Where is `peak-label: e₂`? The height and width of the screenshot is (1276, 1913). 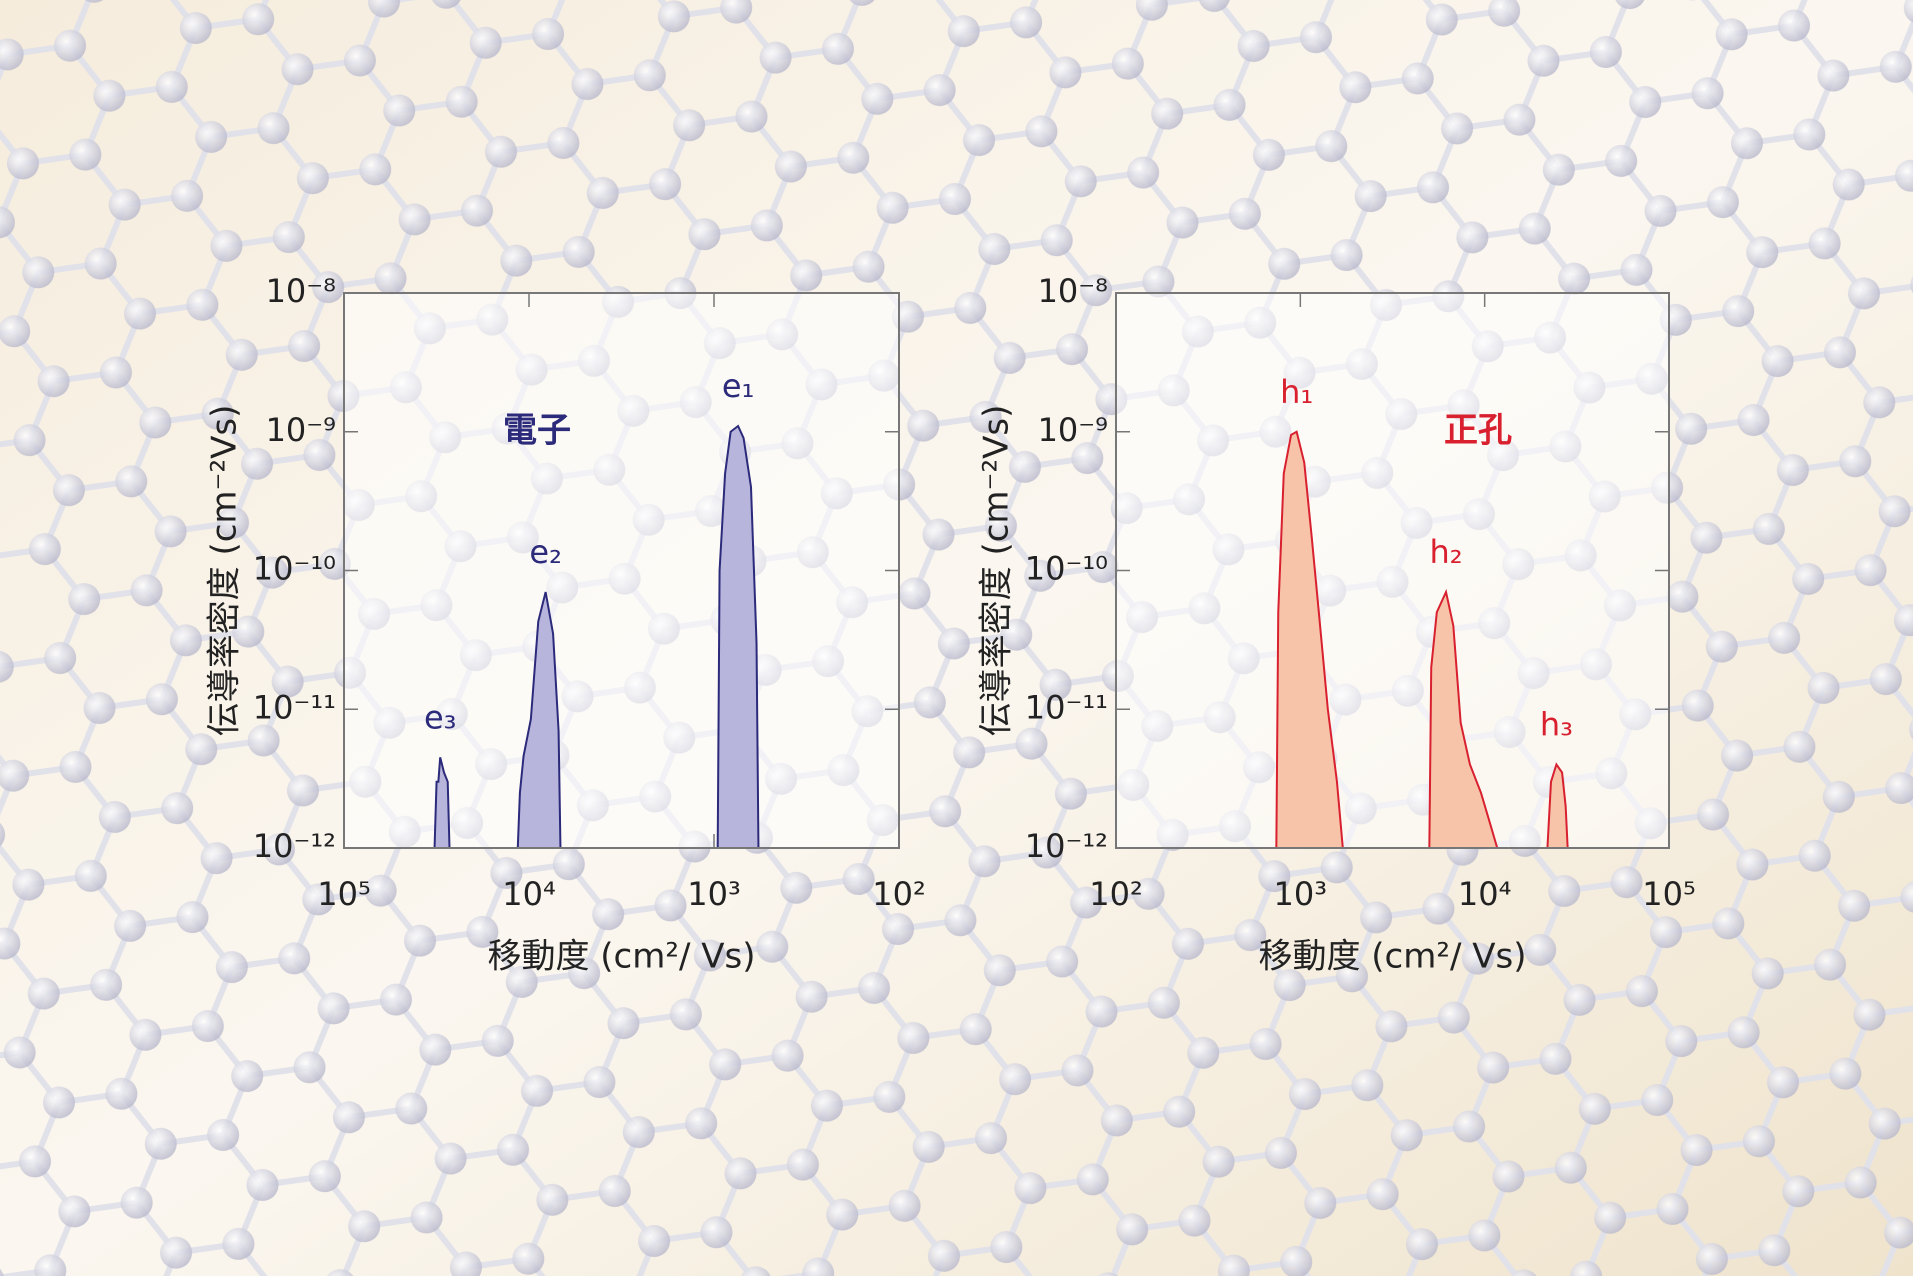 peak-label: e₂ is located at coordinates (545, 552).